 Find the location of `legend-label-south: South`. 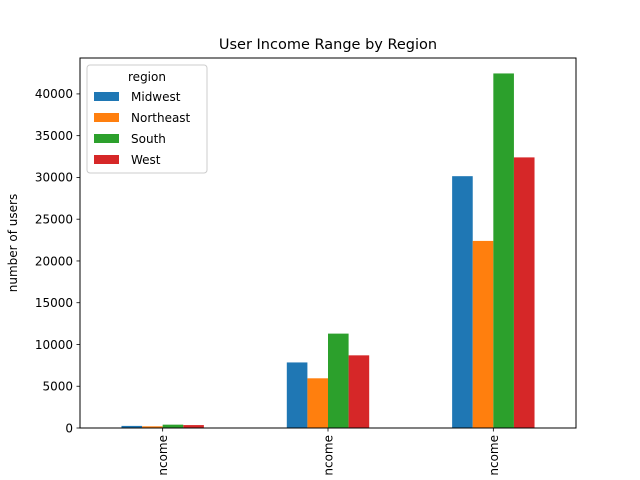

legend-label-south: South is located at coordinates (148, 139).